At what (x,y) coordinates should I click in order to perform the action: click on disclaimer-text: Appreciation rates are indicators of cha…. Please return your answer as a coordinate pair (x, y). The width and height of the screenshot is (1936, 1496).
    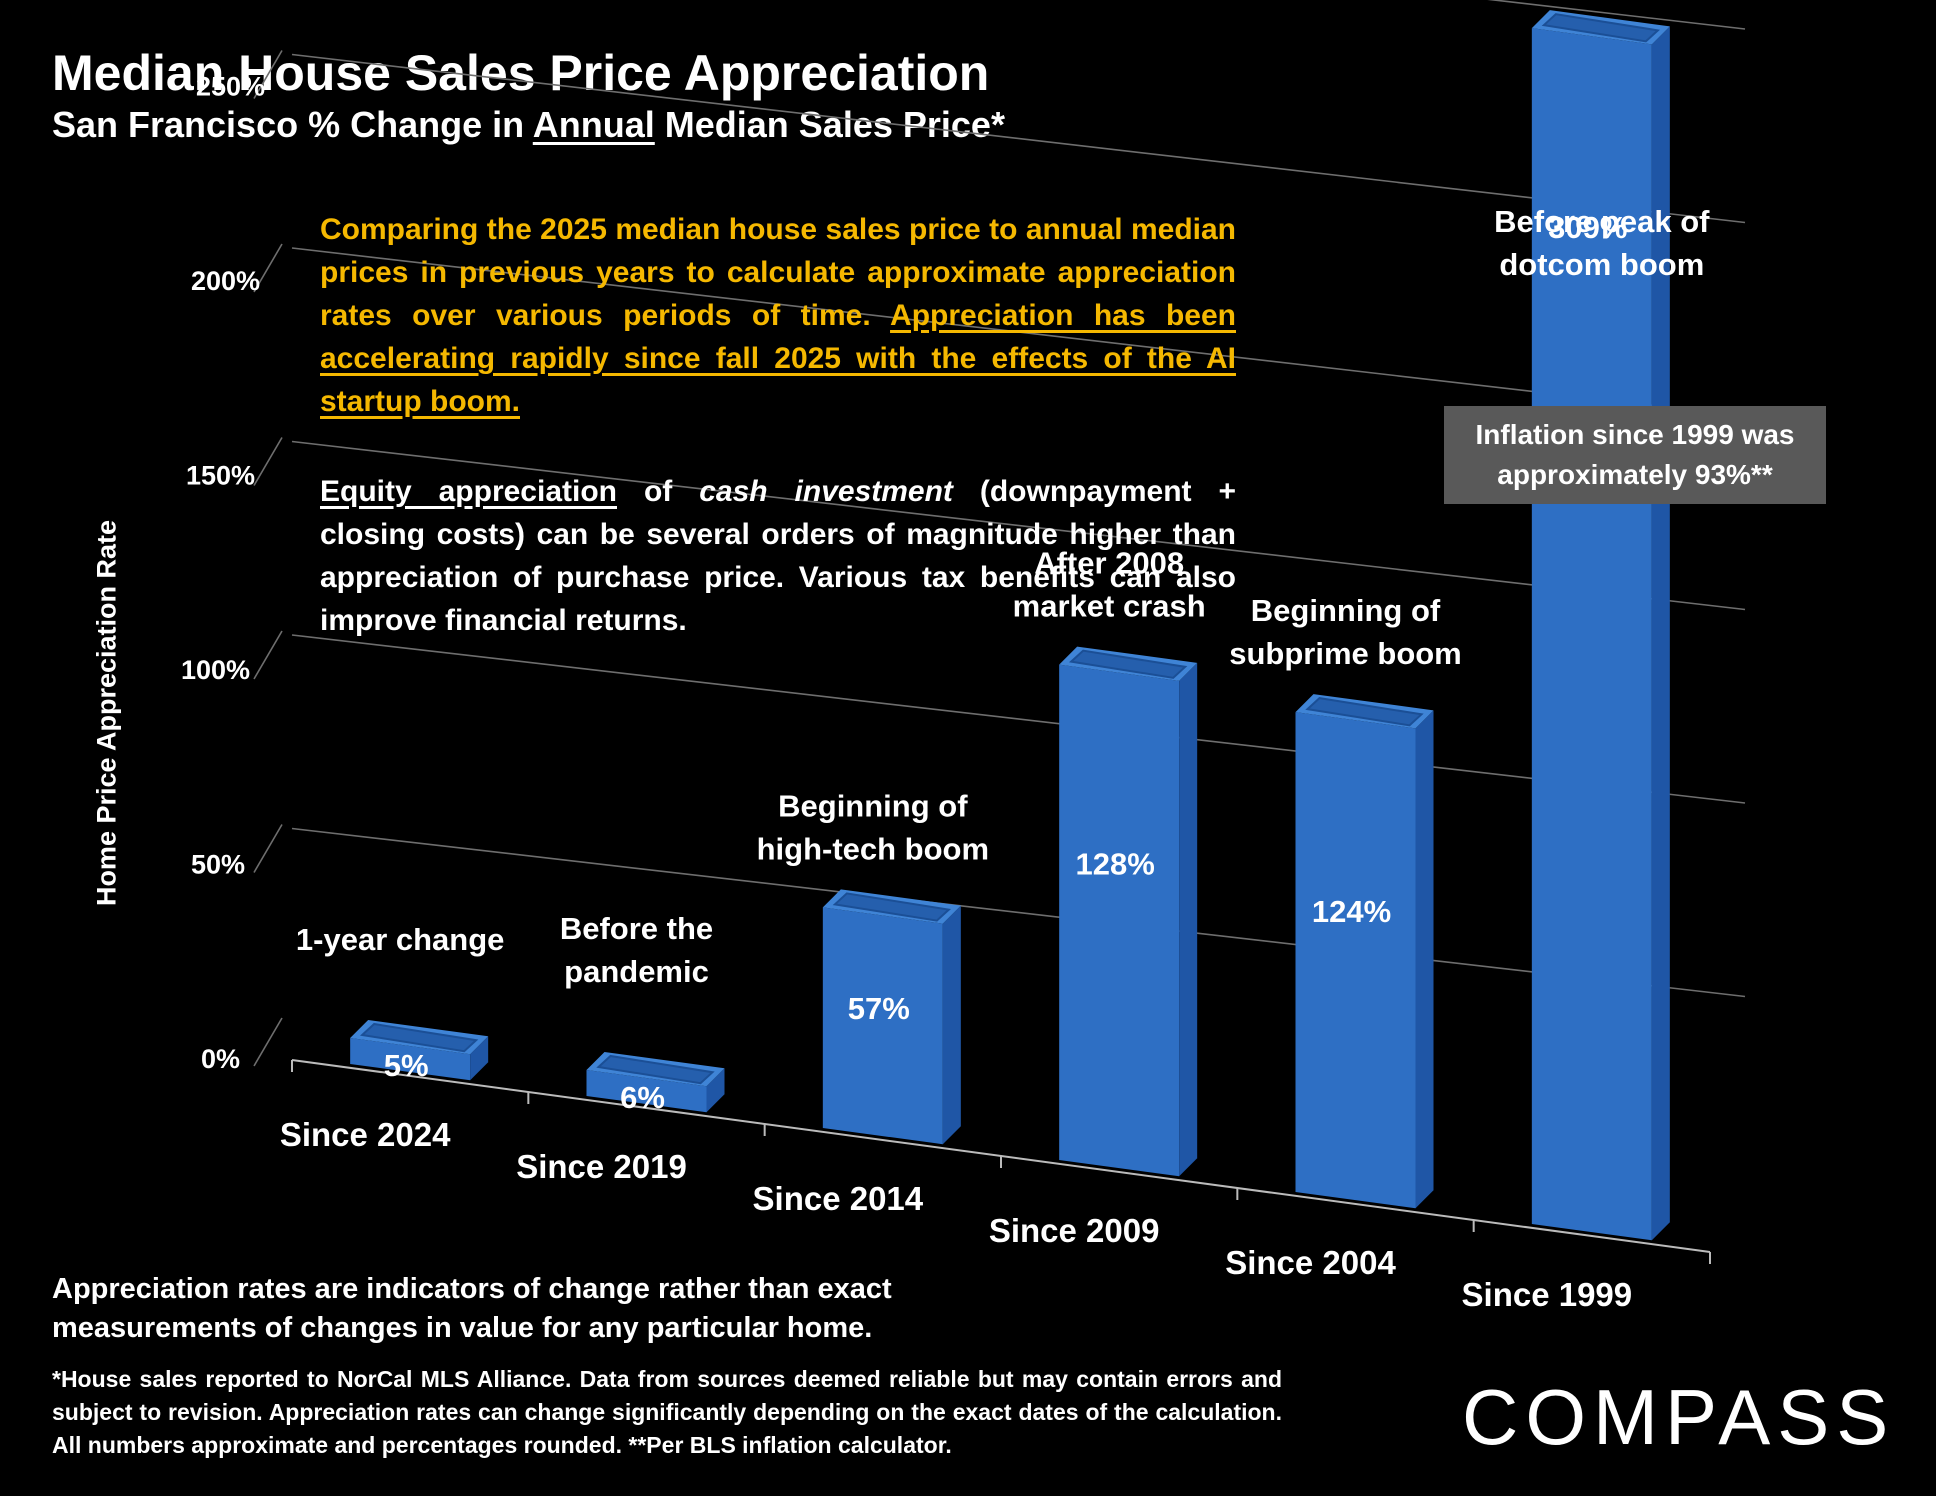
    Looking at the image, I should click on (472, 1308).